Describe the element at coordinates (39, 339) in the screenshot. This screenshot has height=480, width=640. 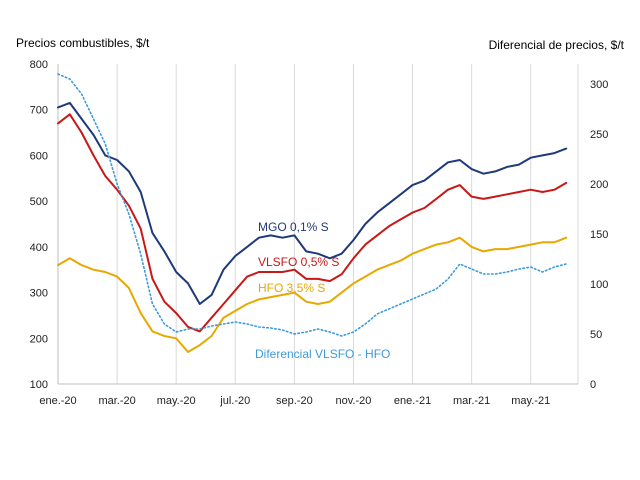
I see `y-left-tick-label: 200` at that location.